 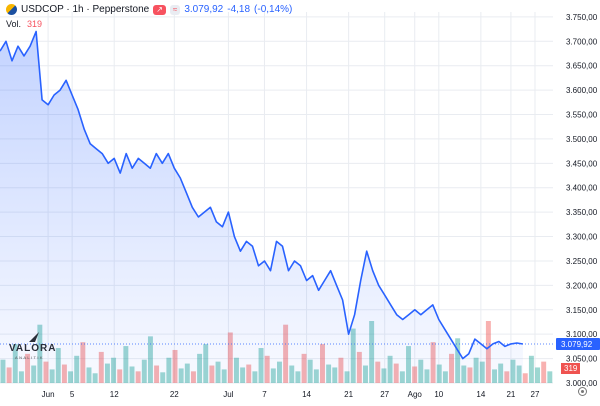 What do you see at coordinates (582, 237) in the screenshot?
I see `y-tick-label: 3.300,00` at bounding box center [582, 237].